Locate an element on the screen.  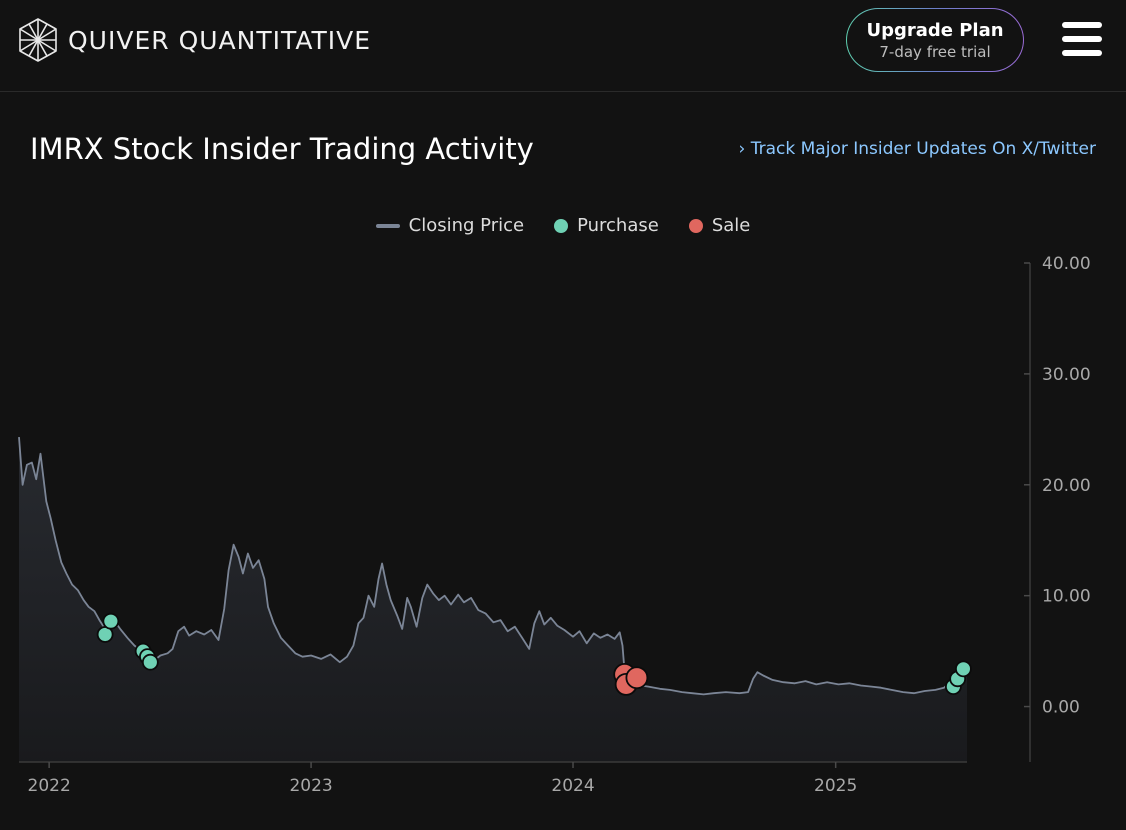
hamburger-menu-icon is located at coordinates (1082, 39).